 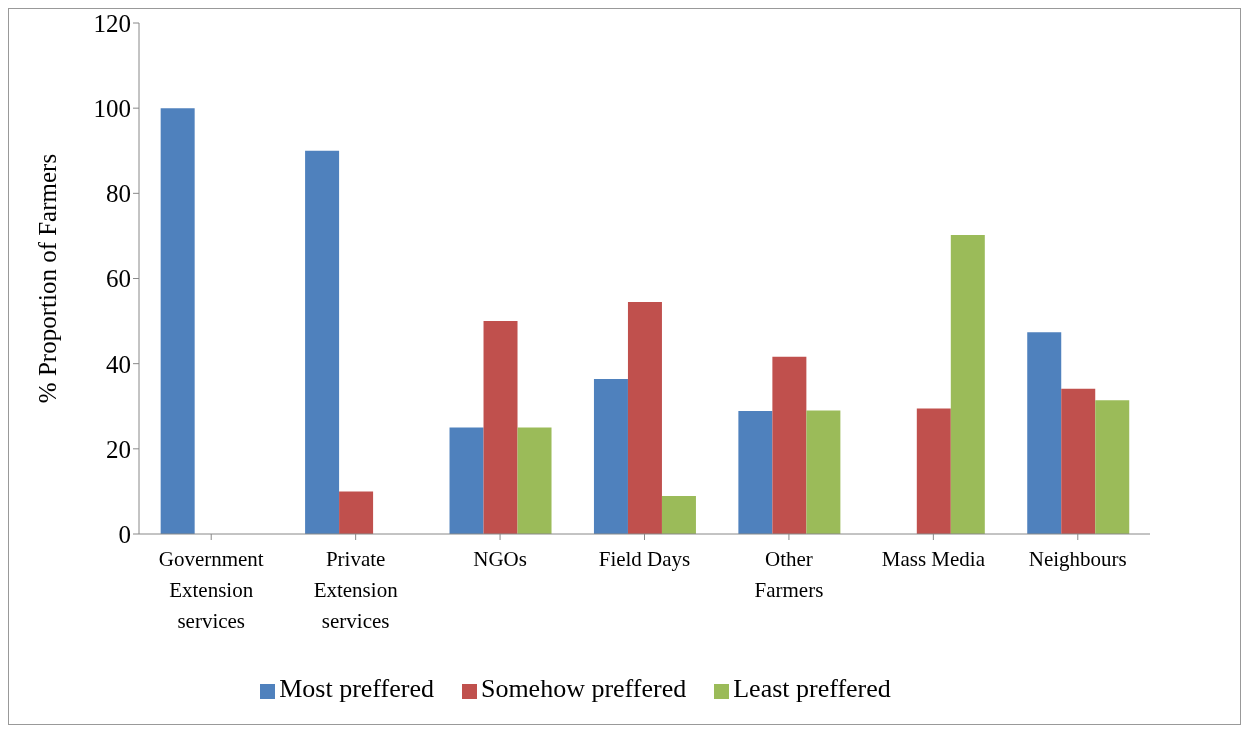 I want to click on y-tick-label: 0, so click(x=124, y=534).